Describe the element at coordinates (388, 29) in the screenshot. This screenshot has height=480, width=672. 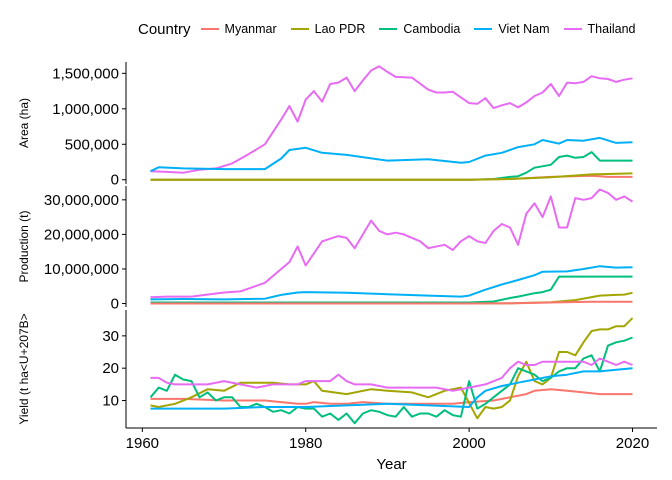
I see `legend-swatch-cambodia` at that location.